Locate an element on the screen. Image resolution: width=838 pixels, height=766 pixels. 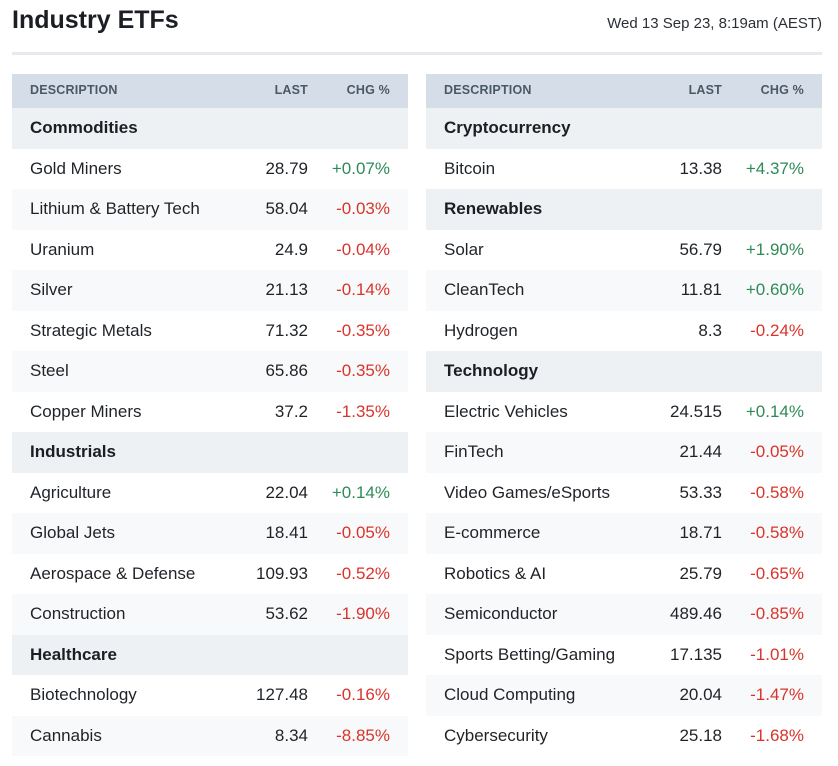
change-percent: -0.52% is located at coordinates (363, 573).